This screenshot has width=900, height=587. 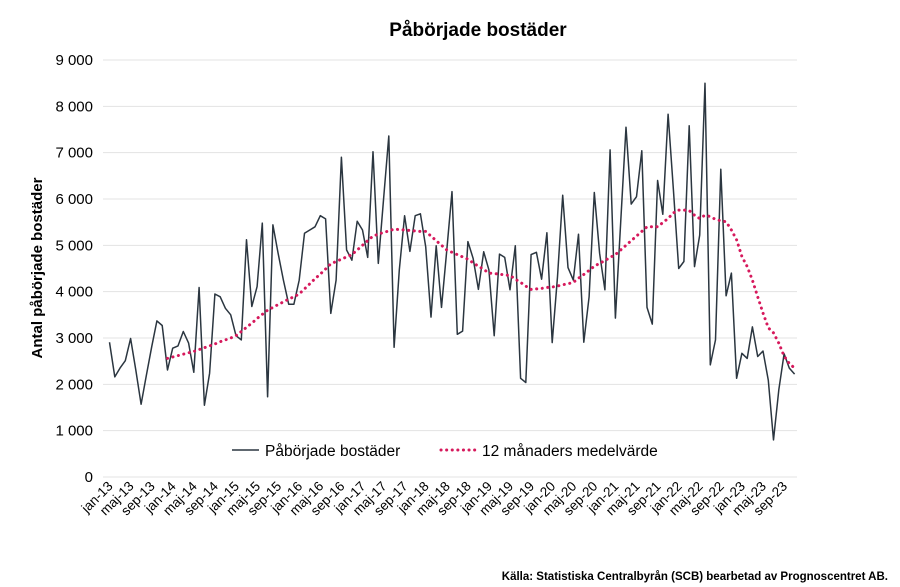 I want to click on y-tick-label: 0, so click(x=89, y=477).